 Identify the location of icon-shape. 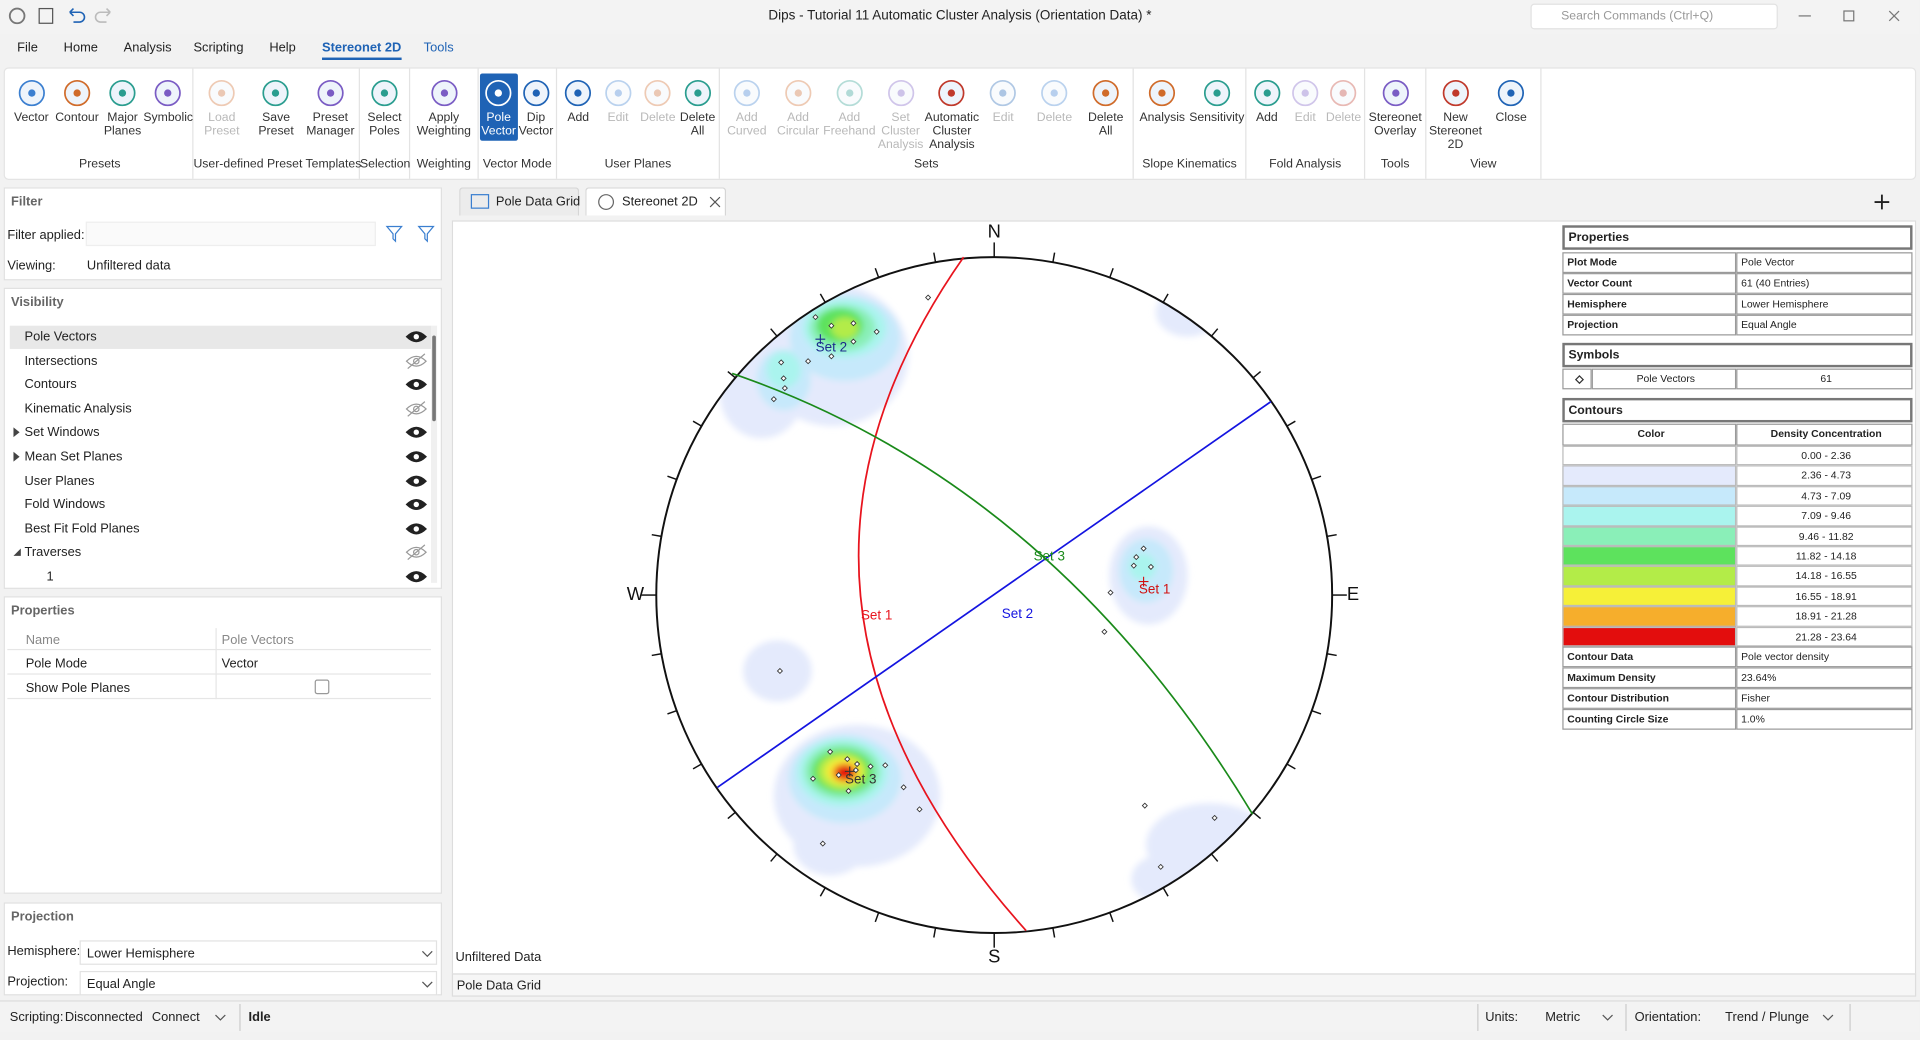
(221, 93).